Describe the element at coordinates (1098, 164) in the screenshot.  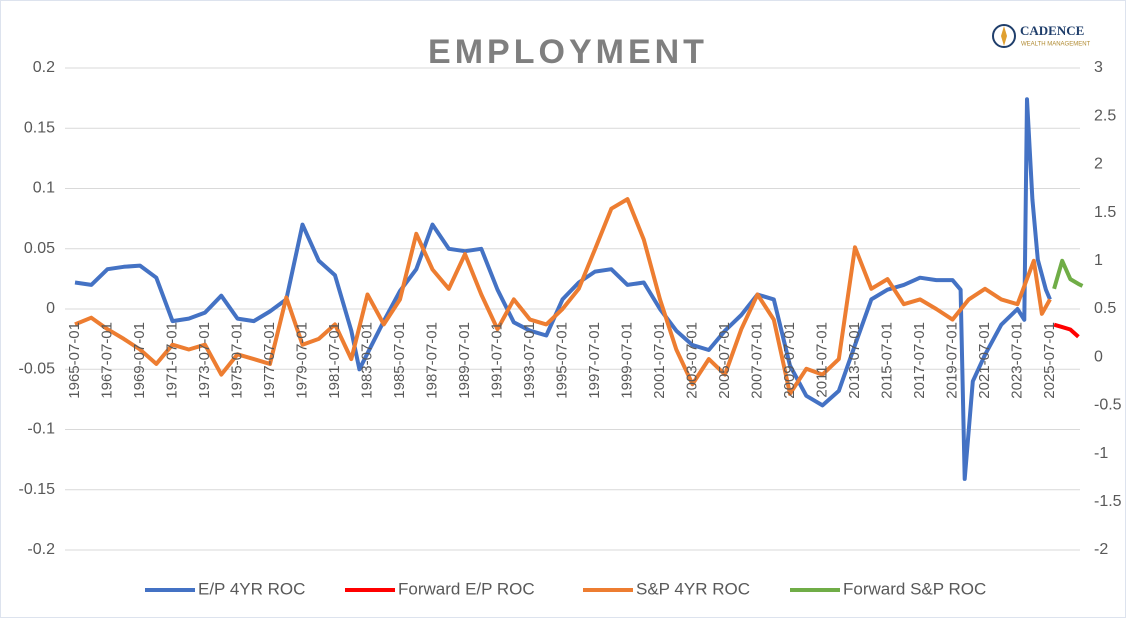
I see `y2-tick-label: 2` at that location.